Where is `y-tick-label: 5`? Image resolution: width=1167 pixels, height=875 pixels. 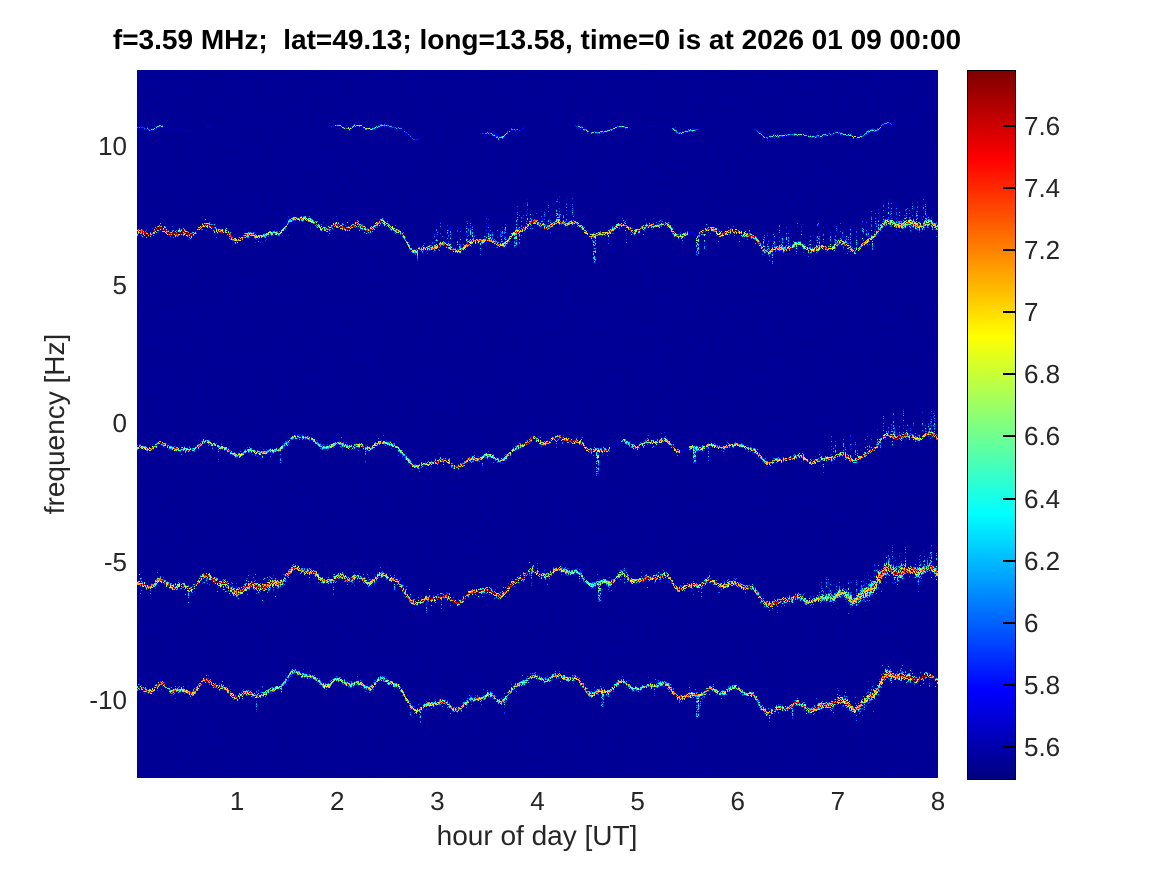
y-tick-label: 5 is located at coordinates (119, 284).